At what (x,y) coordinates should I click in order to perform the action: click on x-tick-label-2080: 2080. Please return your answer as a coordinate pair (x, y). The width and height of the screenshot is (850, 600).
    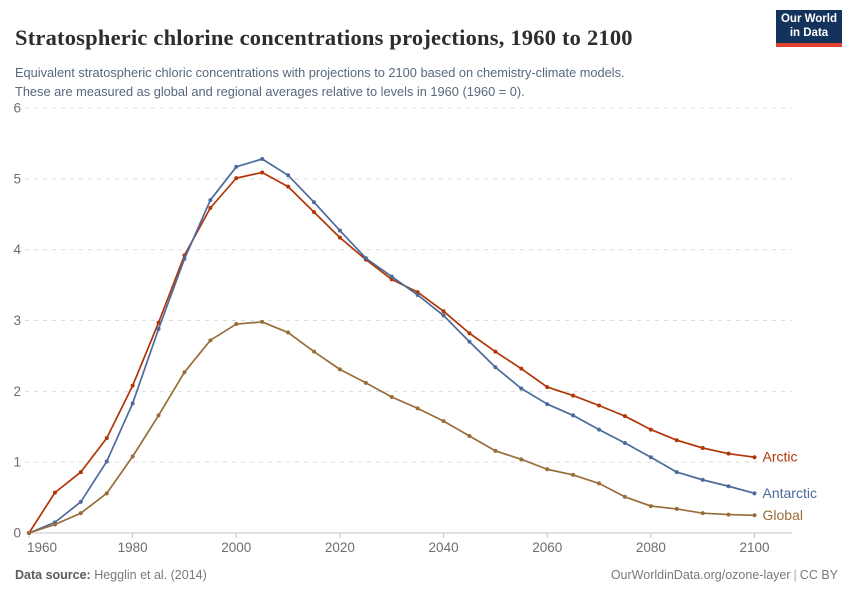
    Looking at the image, I should click on (651, 547).